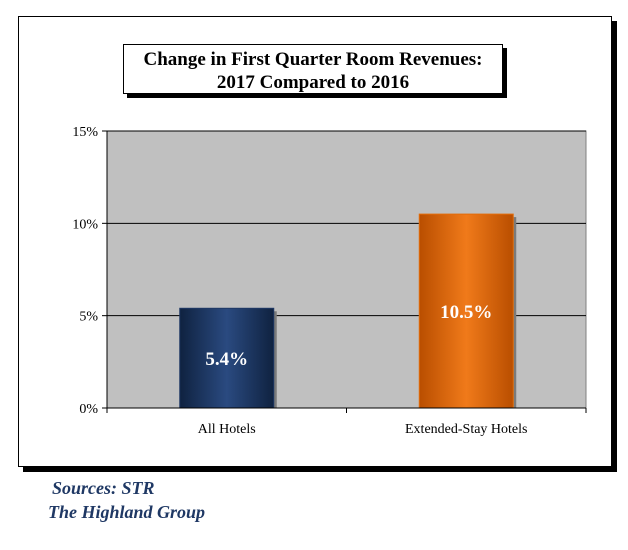 The height and width of the screenshot is (550, 628). Describe the element at coordinates (313, 82) in the screenshot. I see `chart-title-line-2: 2017 Compared to 2016` at that location.